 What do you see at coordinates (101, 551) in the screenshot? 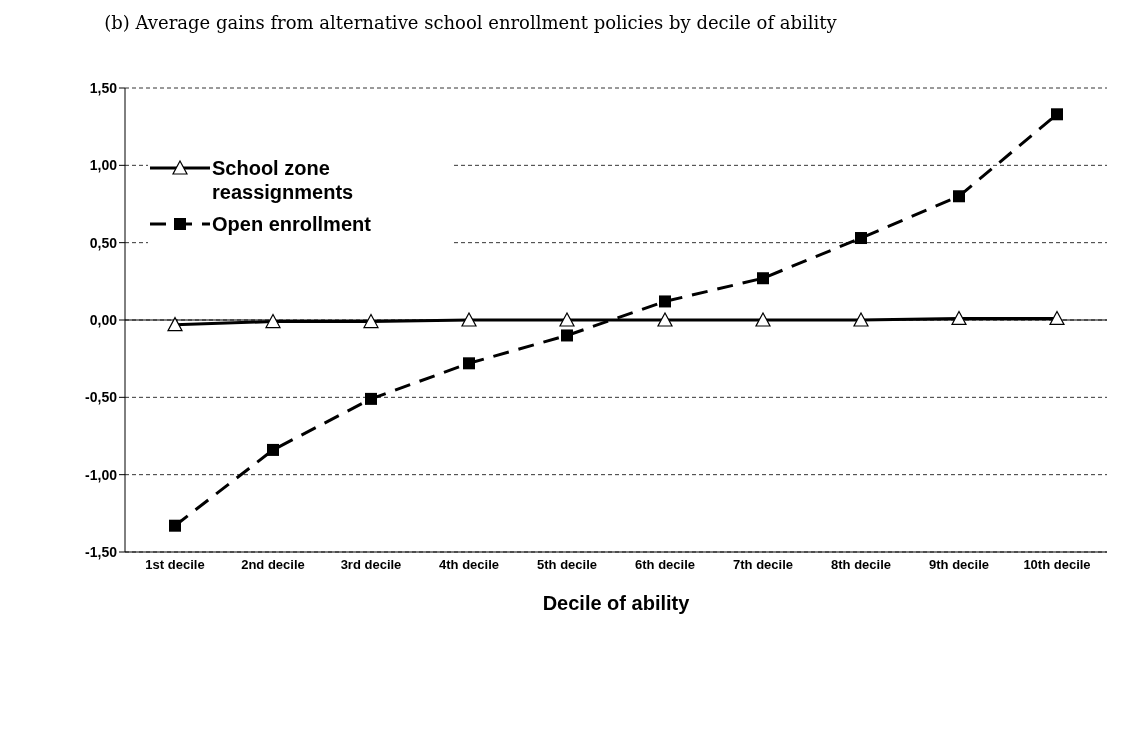
I see `y-tick-label: -1,50` at bounding box center [101, 551].